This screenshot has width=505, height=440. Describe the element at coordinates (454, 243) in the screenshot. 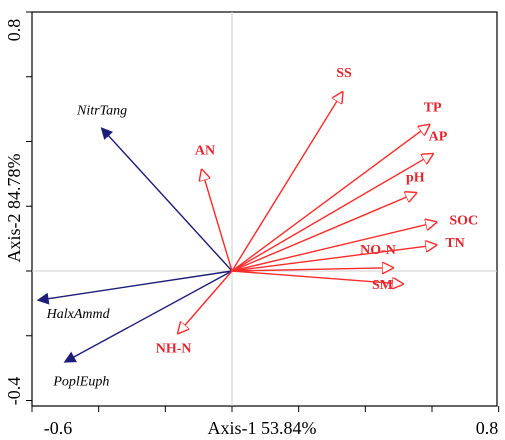

I see `env-label-tn: TN` at that location.